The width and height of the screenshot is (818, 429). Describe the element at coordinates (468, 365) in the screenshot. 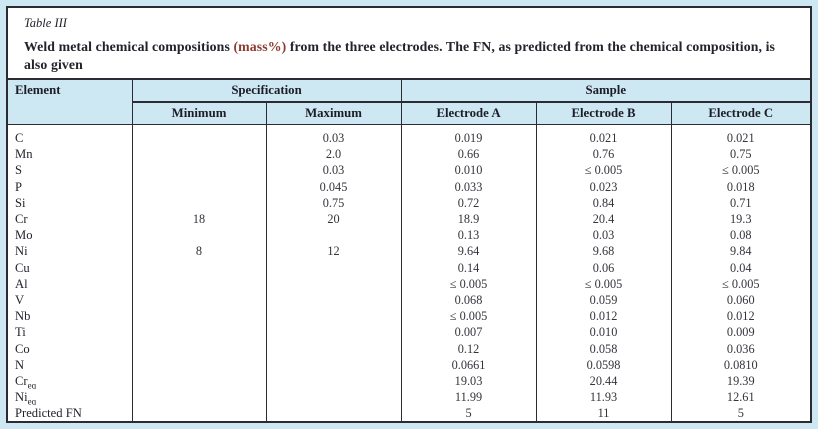

I see `electrode-a-value: 0.0661` at that location.